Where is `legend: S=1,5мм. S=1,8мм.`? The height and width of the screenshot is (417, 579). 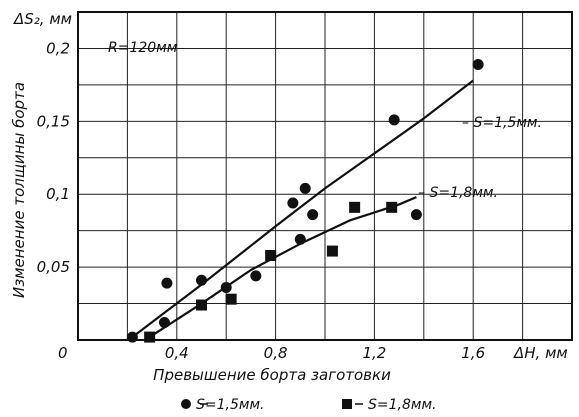
legend: S=1,5мм. S=1,8мм. is located at coordinates (308, 405).